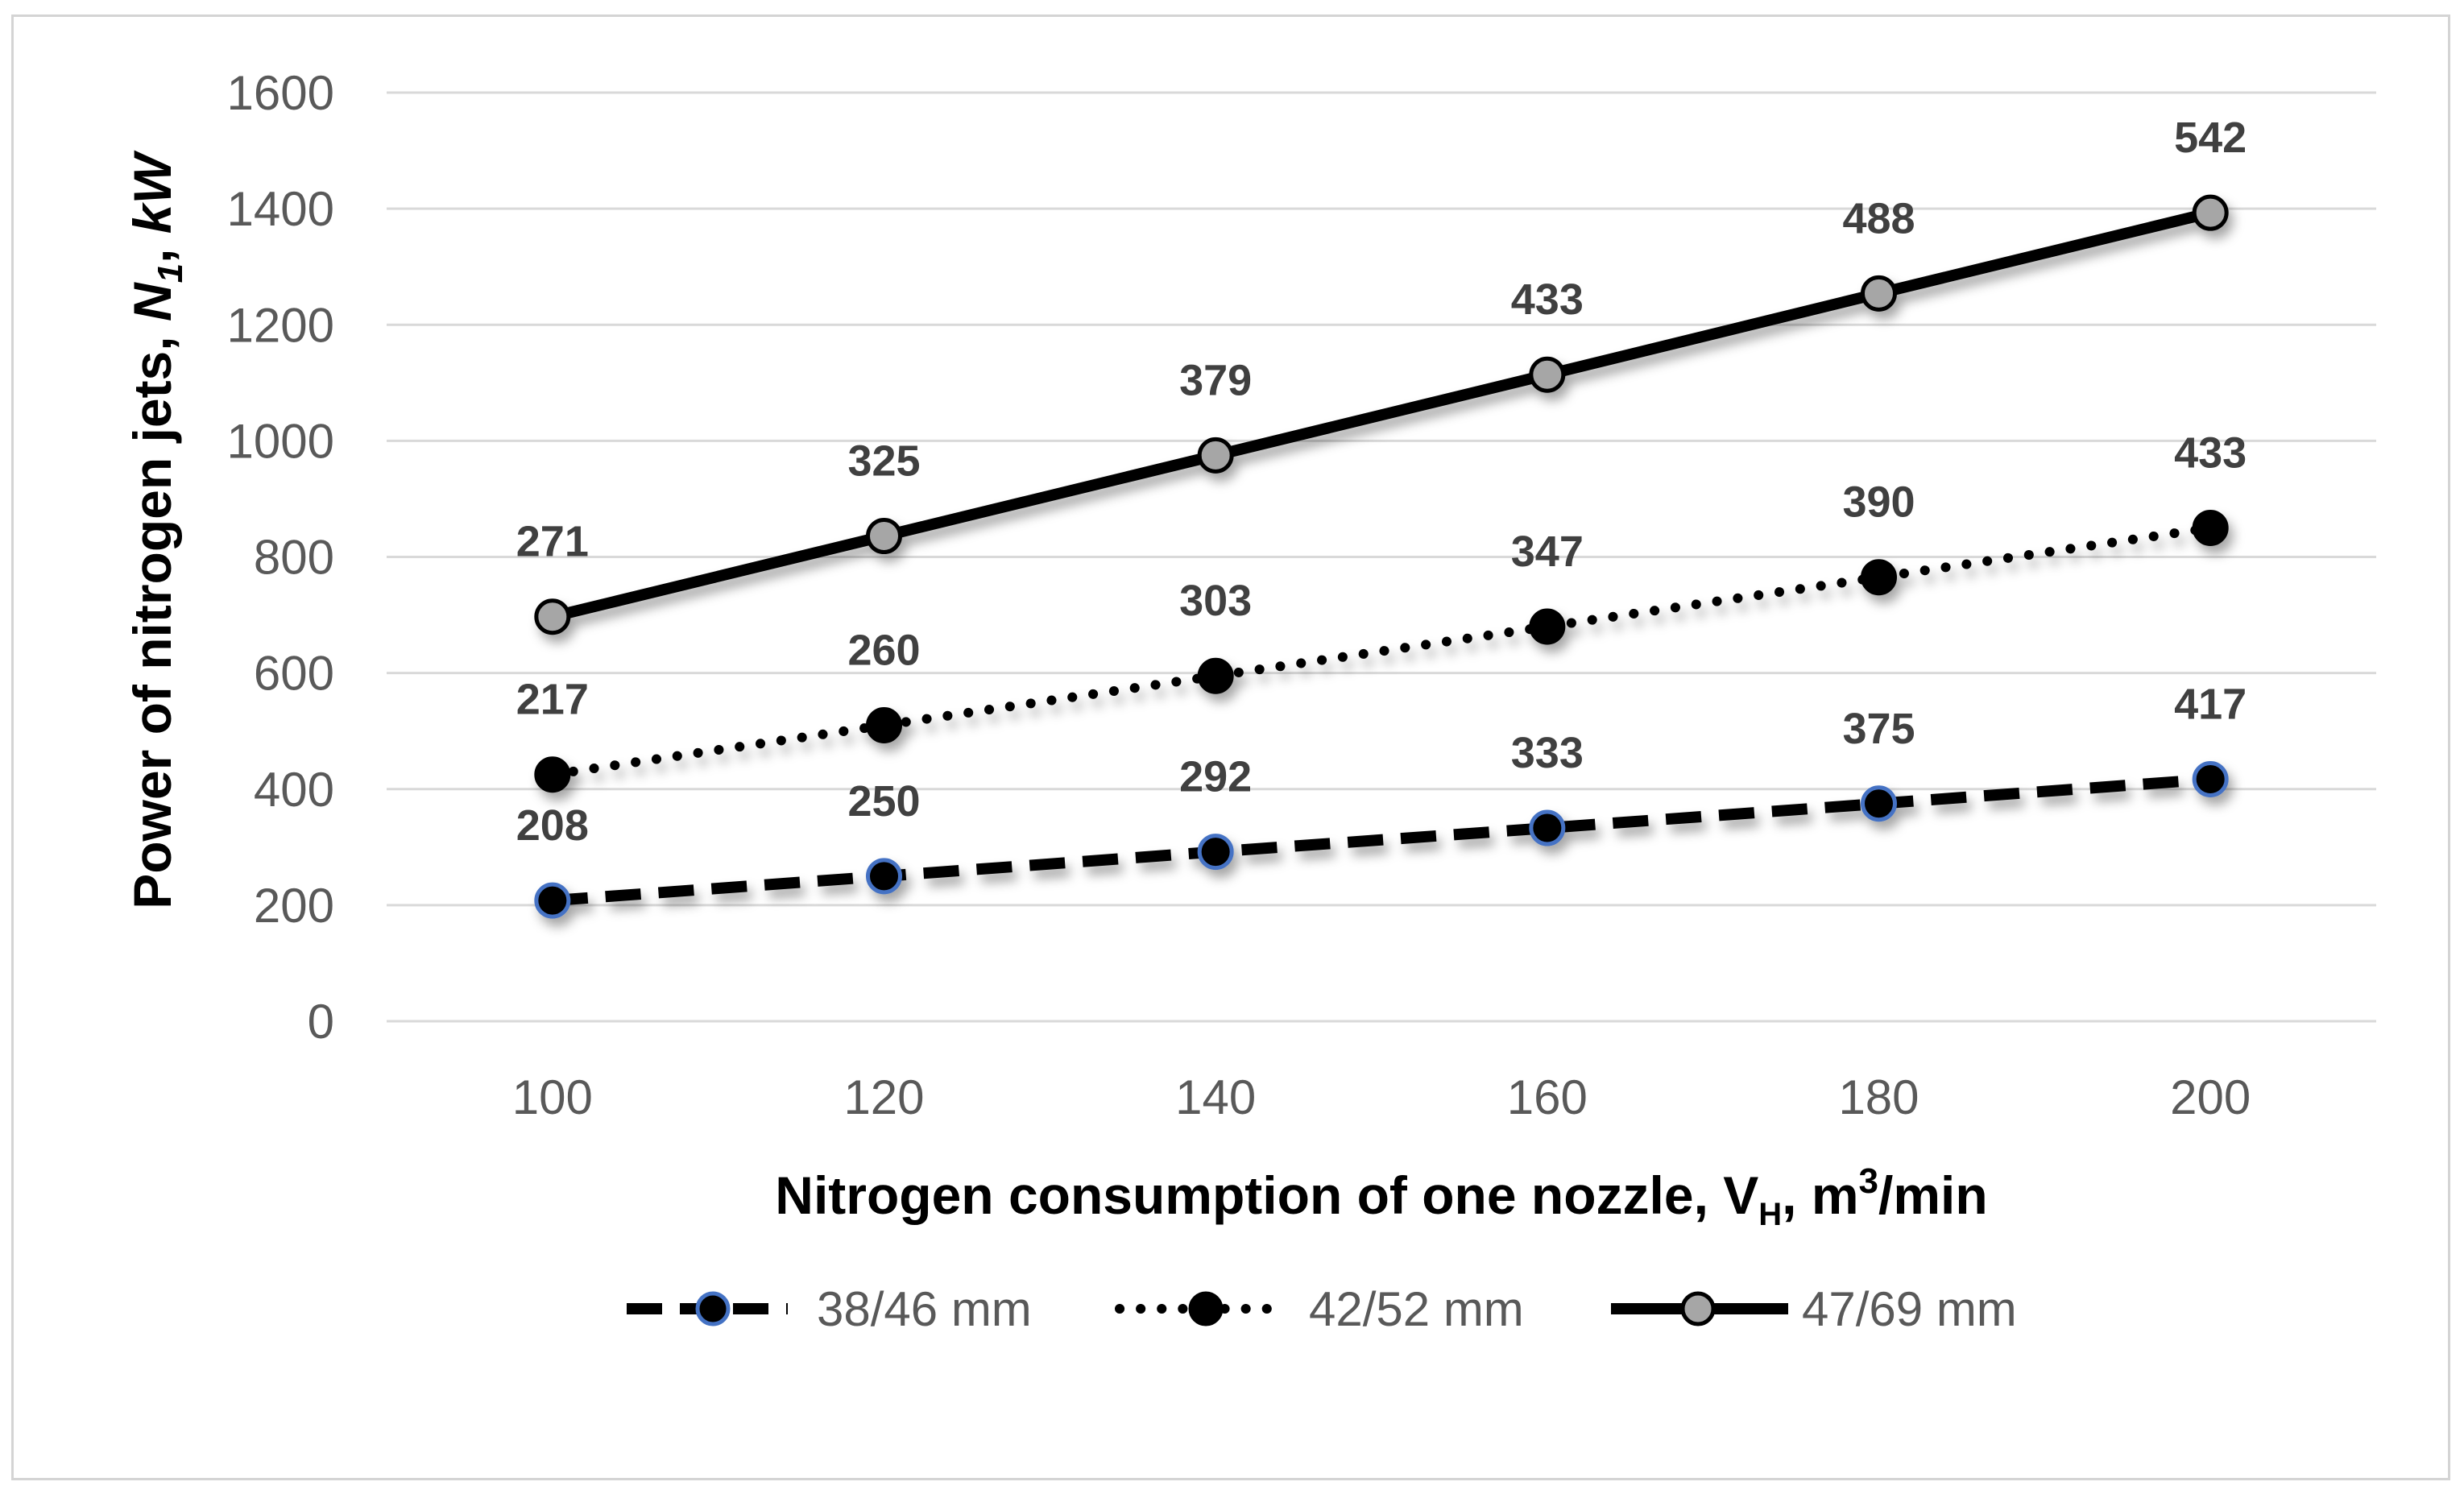  What do you see at coordinates (294, 906) in the screenshot?
I see `y-tick-label: 200` at bounding box center [294, 906].